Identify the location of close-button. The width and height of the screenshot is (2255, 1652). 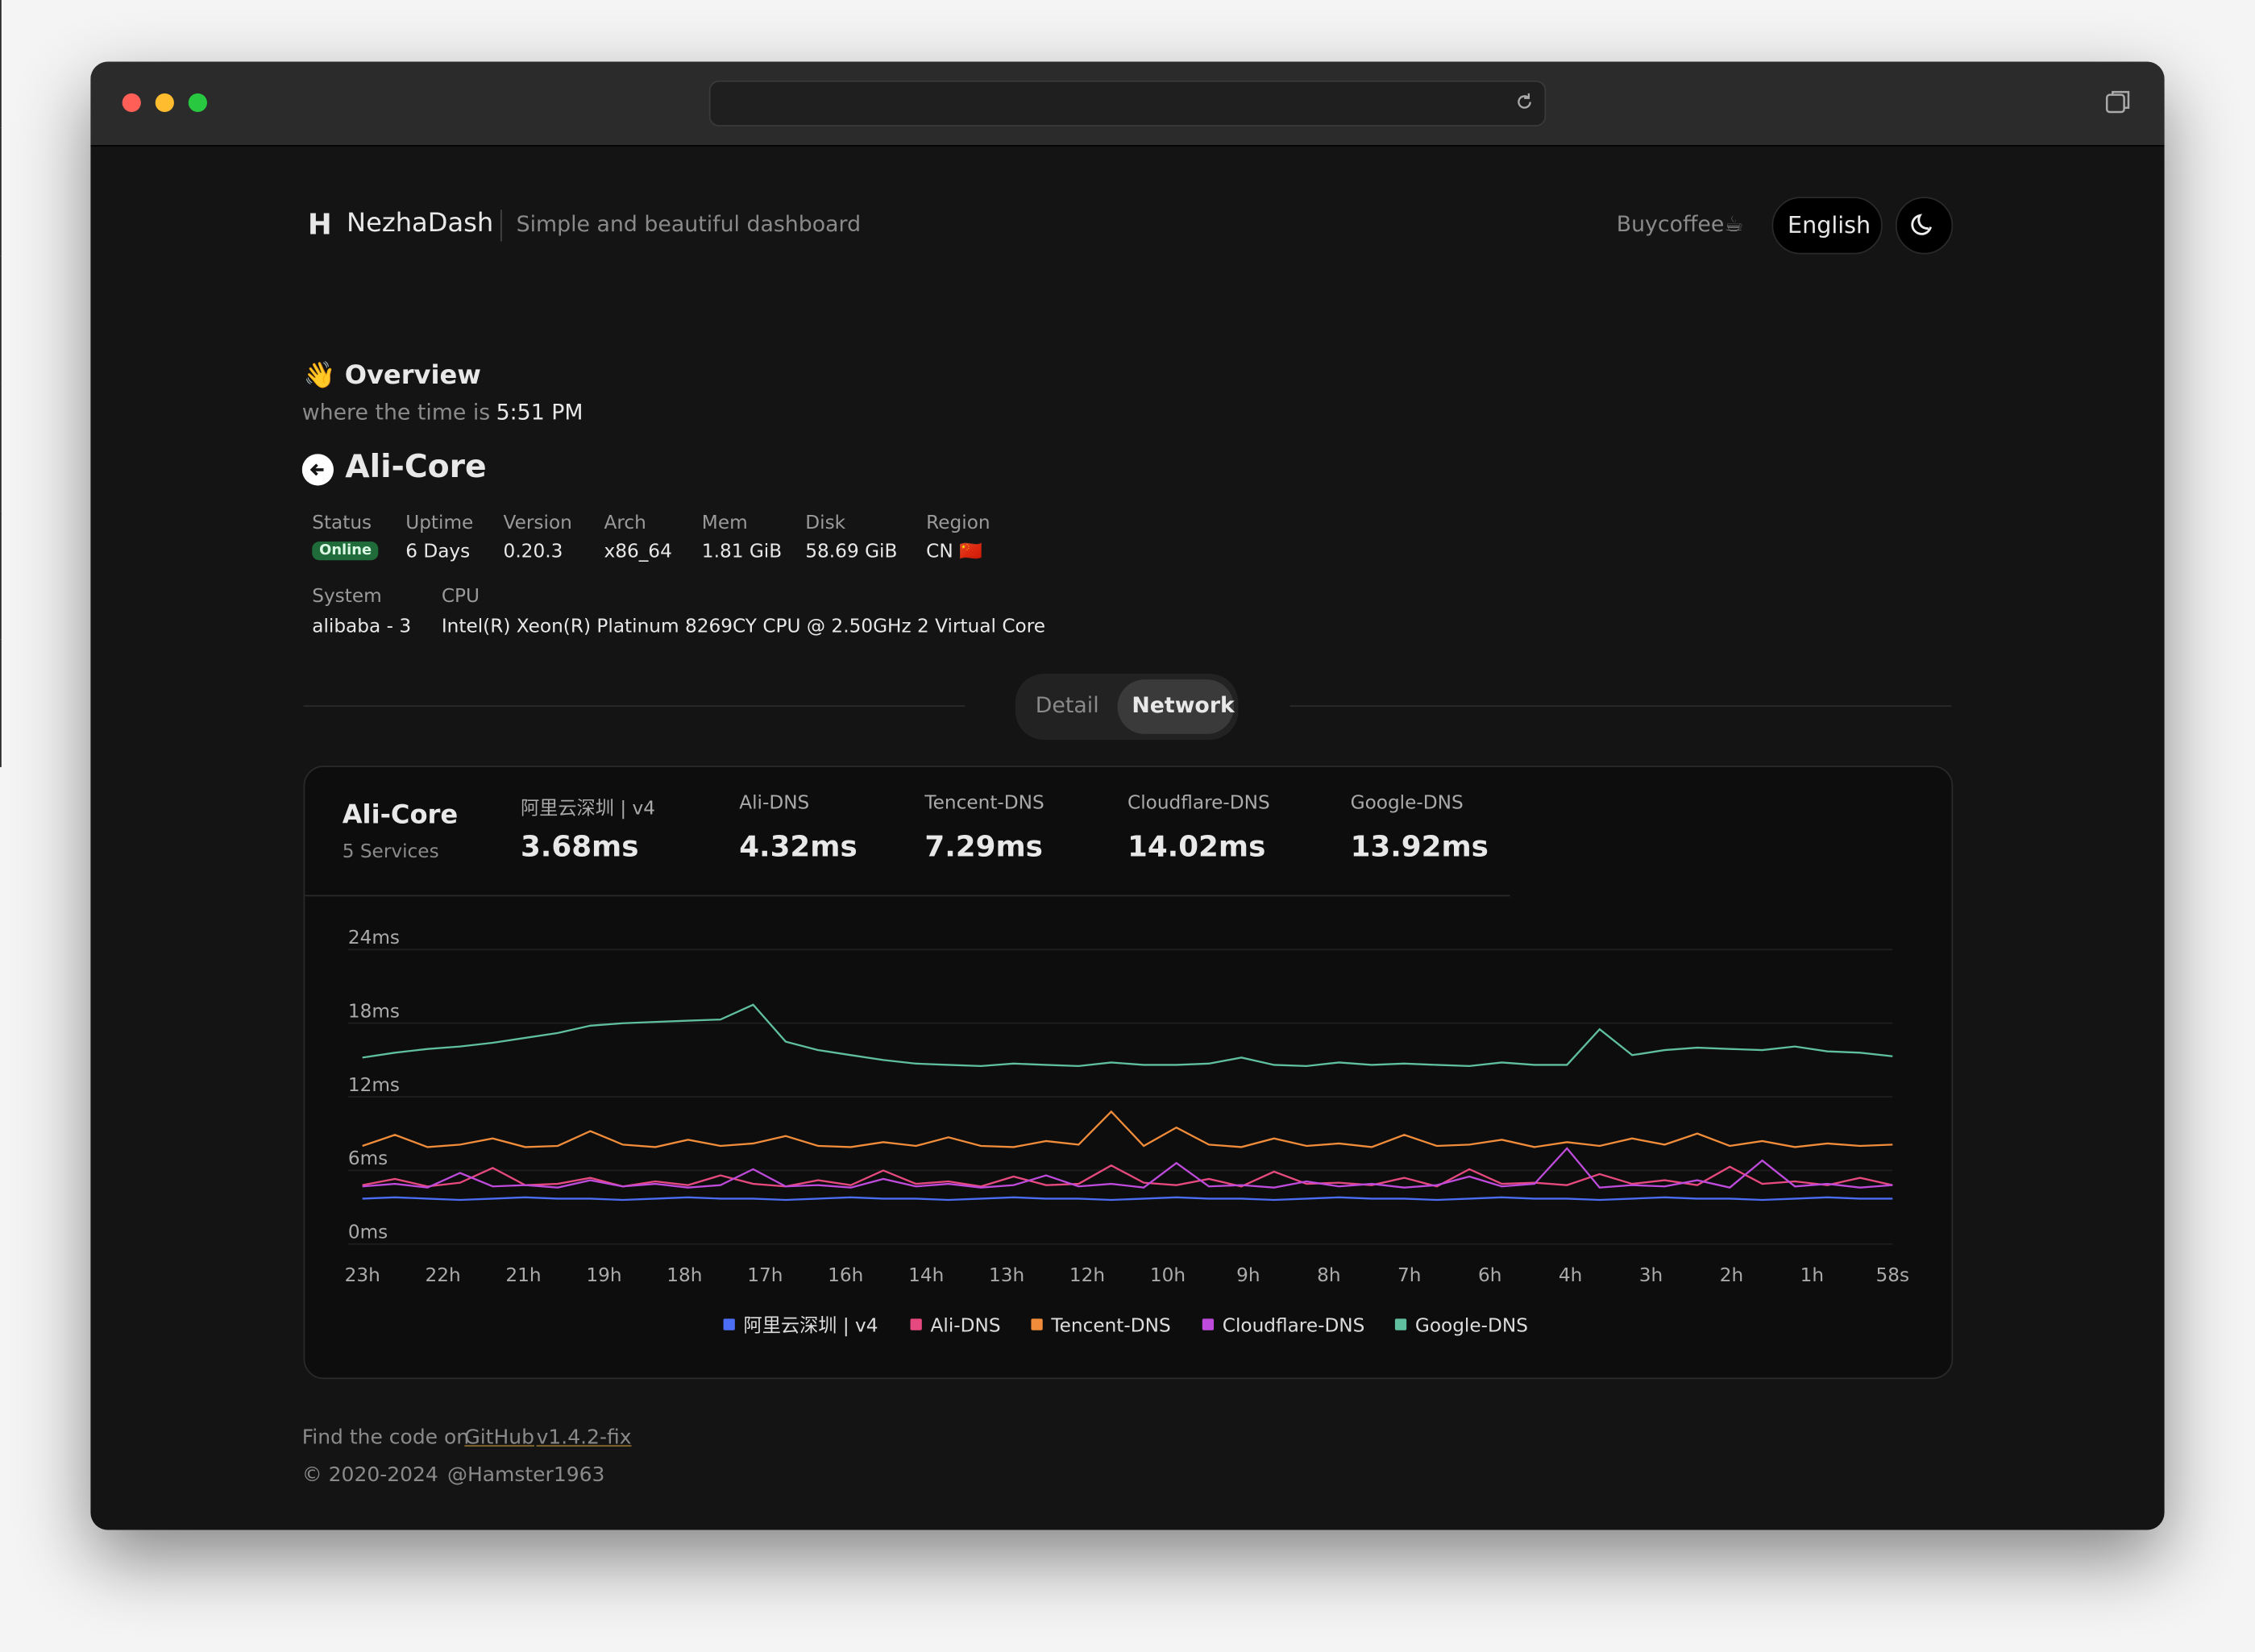
(131, 103).